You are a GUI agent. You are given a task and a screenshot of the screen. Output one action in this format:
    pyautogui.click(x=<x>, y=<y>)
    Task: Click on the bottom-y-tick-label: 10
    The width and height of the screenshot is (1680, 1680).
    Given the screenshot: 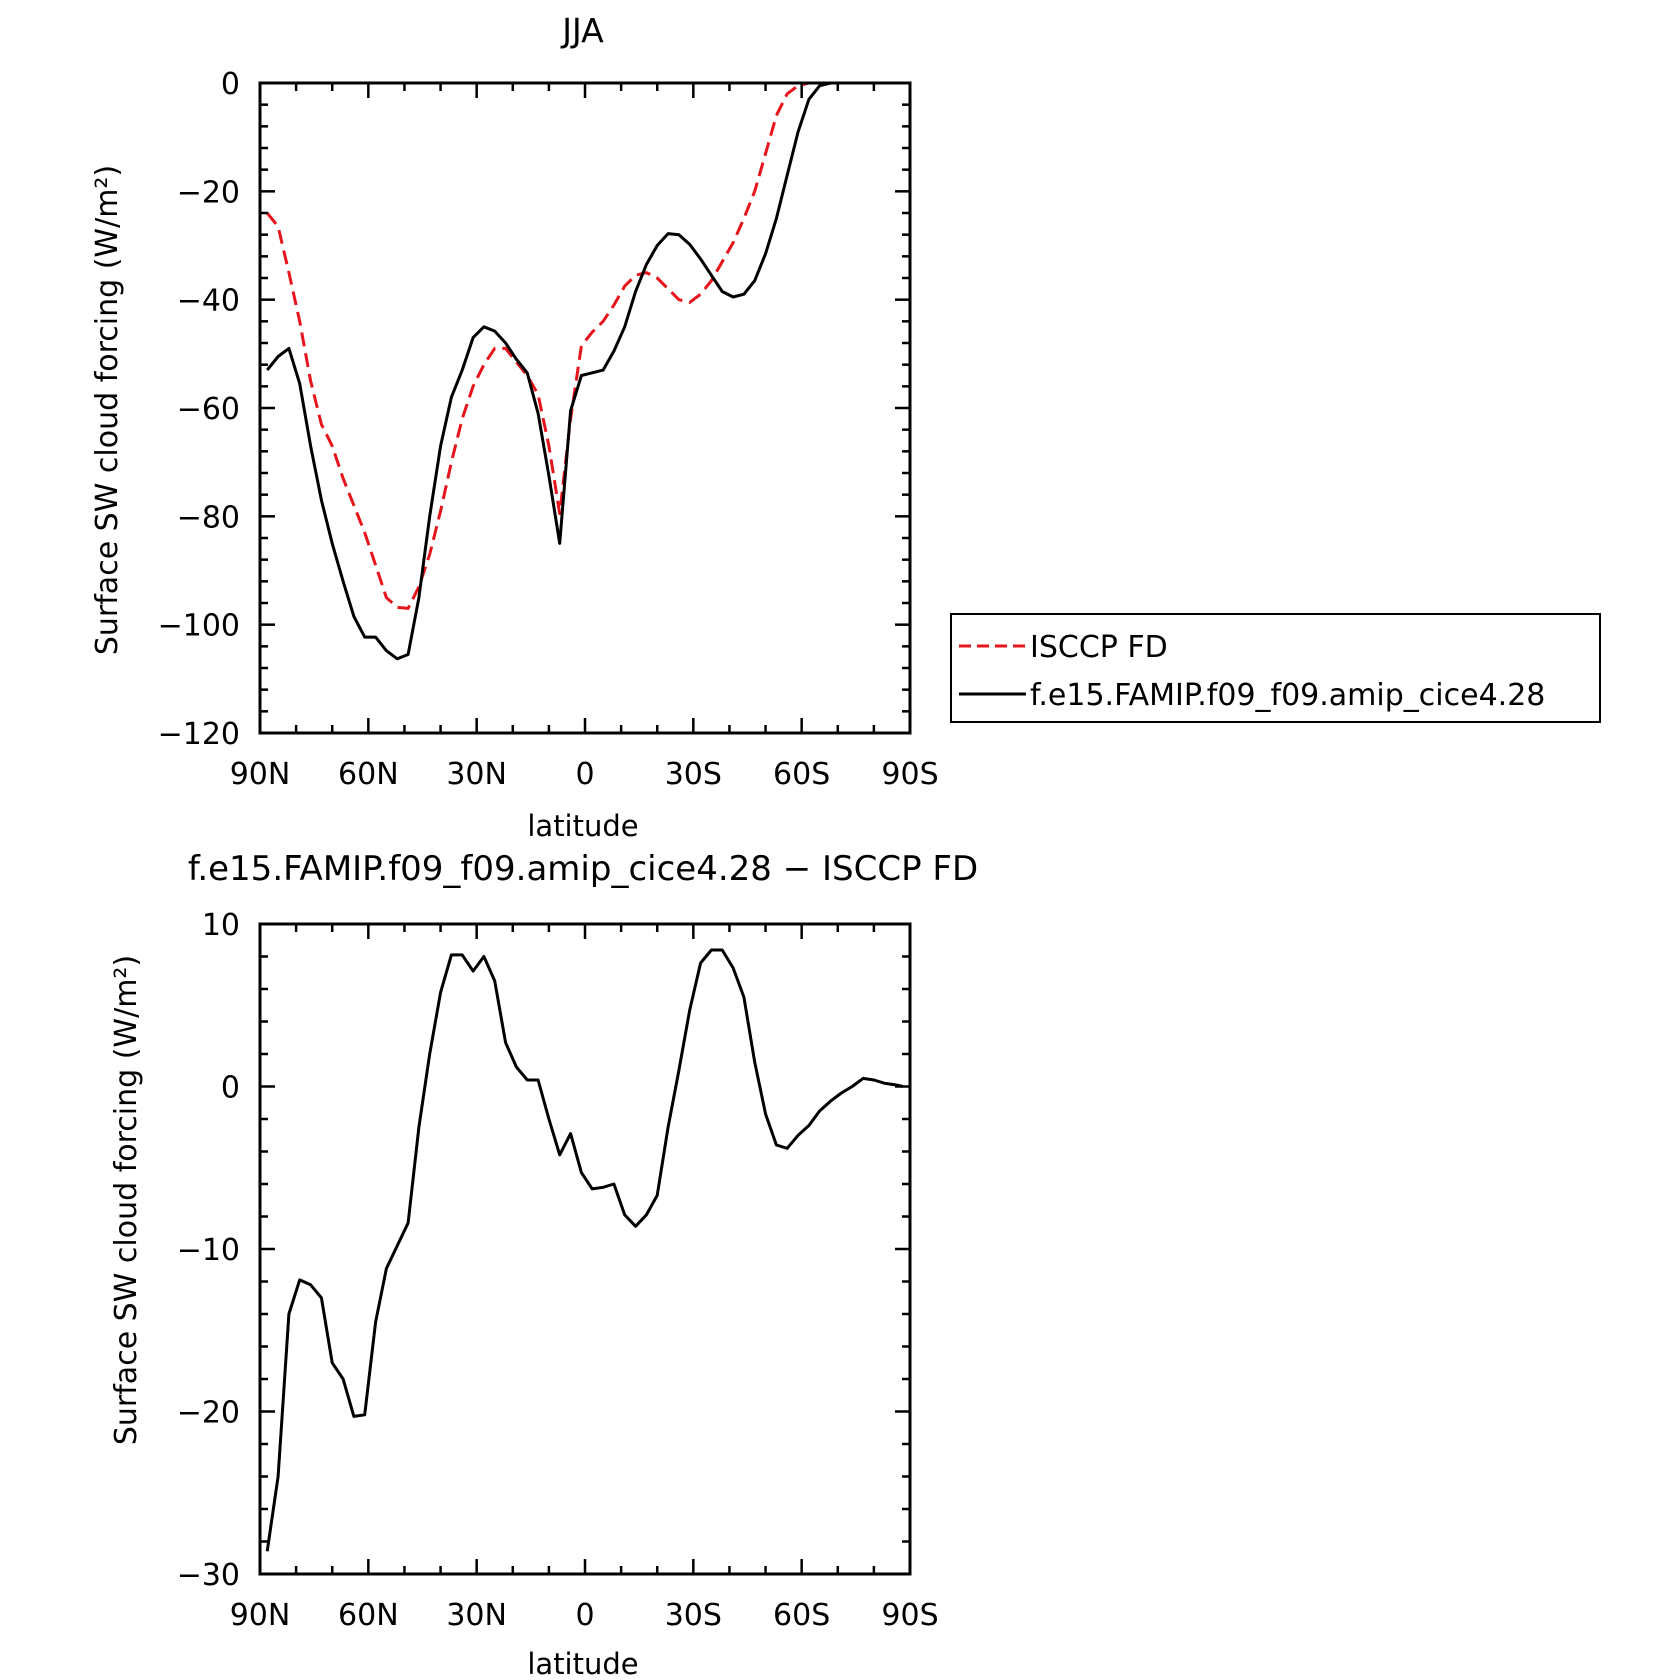 What is the action you would take?
    pyautogui.click(x=221, y=925)
    